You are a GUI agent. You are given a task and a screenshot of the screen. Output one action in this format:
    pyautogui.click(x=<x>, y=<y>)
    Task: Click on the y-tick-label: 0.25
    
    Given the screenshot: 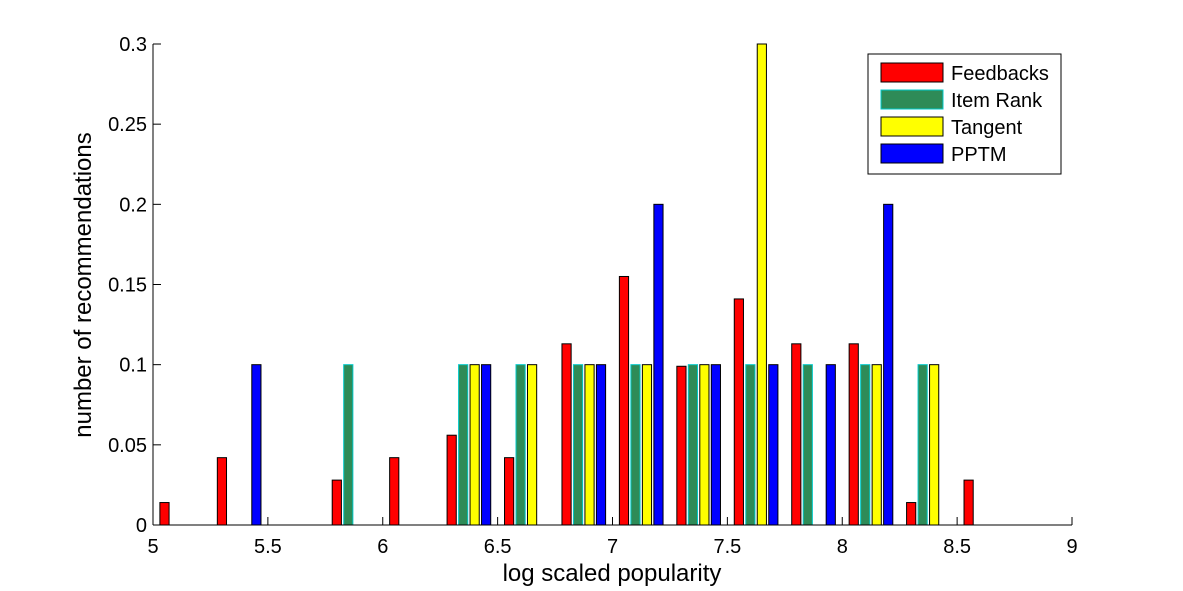 What is the action you would take?
    pyautogui.click(x=127, y=125)
    